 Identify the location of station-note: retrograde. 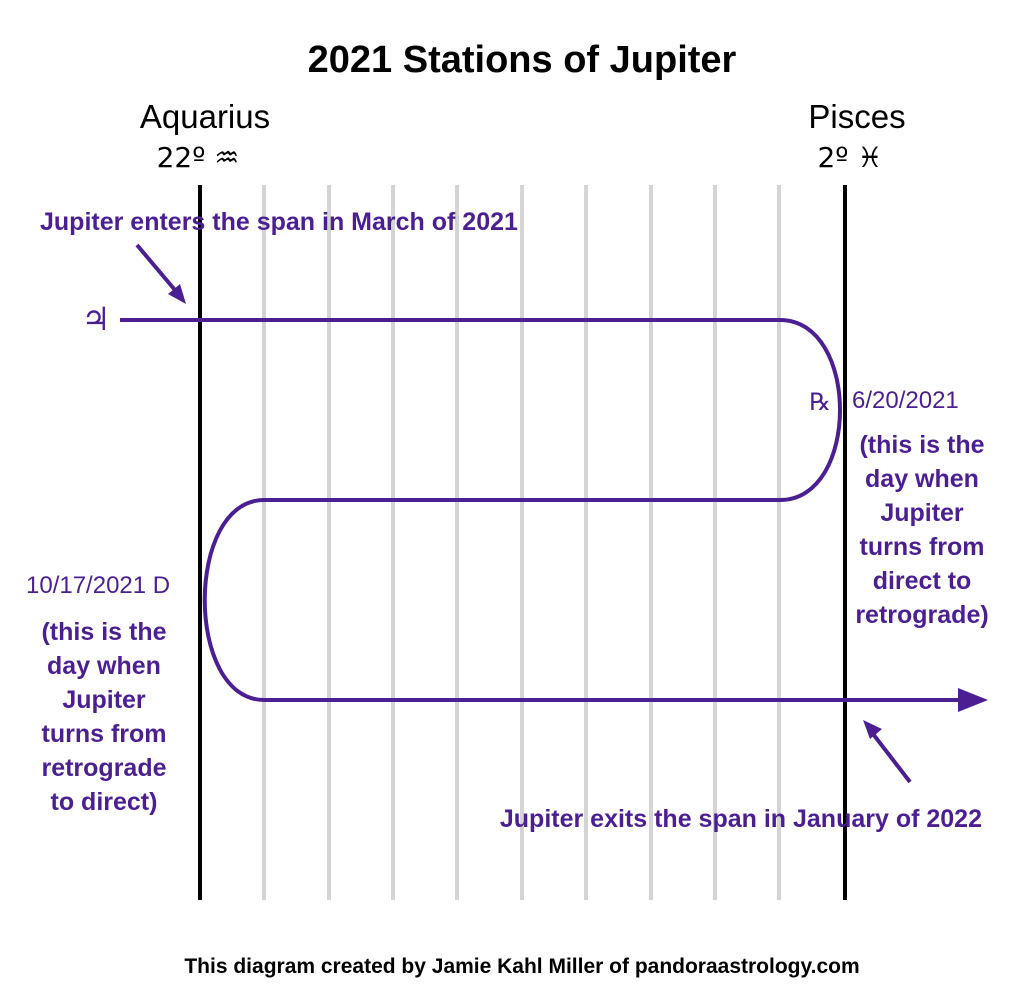
(103, 768).